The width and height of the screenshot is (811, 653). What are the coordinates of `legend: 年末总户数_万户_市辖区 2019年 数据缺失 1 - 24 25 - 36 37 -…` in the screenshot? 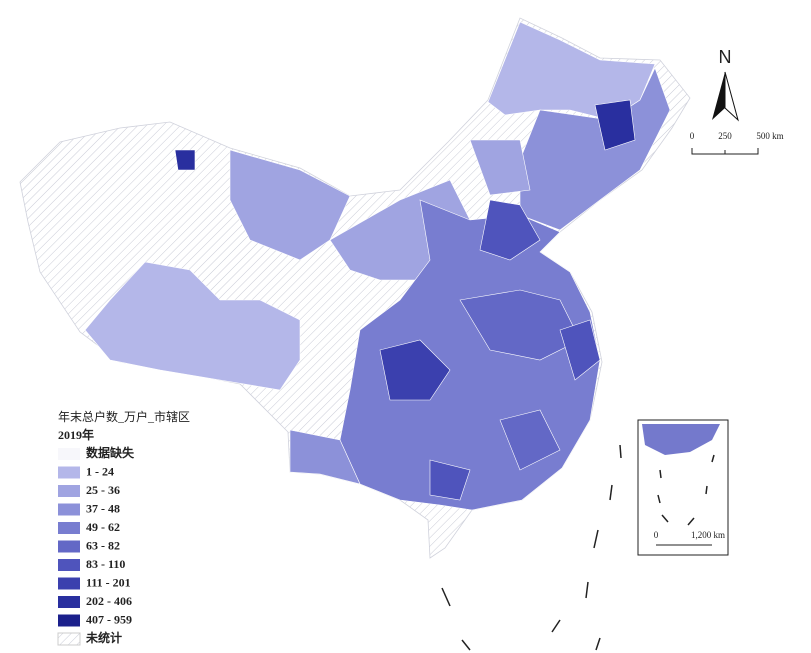 It's located at (123, 527).